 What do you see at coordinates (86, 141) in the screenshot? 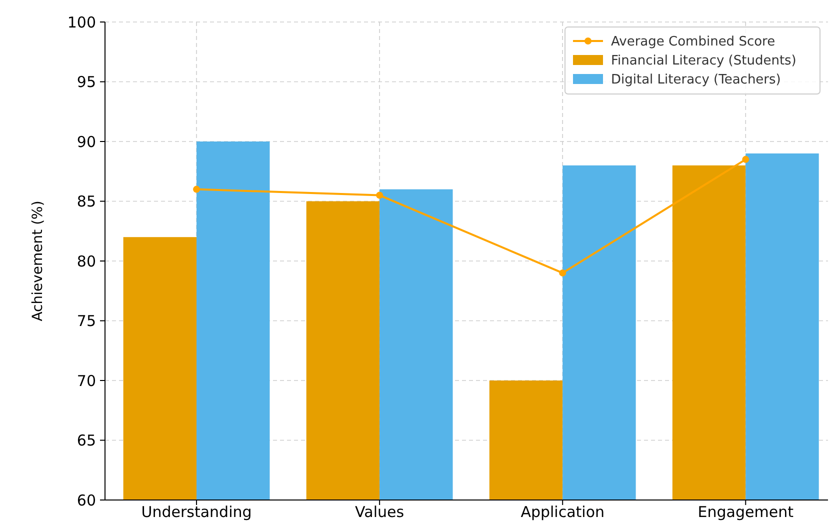
I see `y-tick-label: 90` at bounding box center [86, 141].